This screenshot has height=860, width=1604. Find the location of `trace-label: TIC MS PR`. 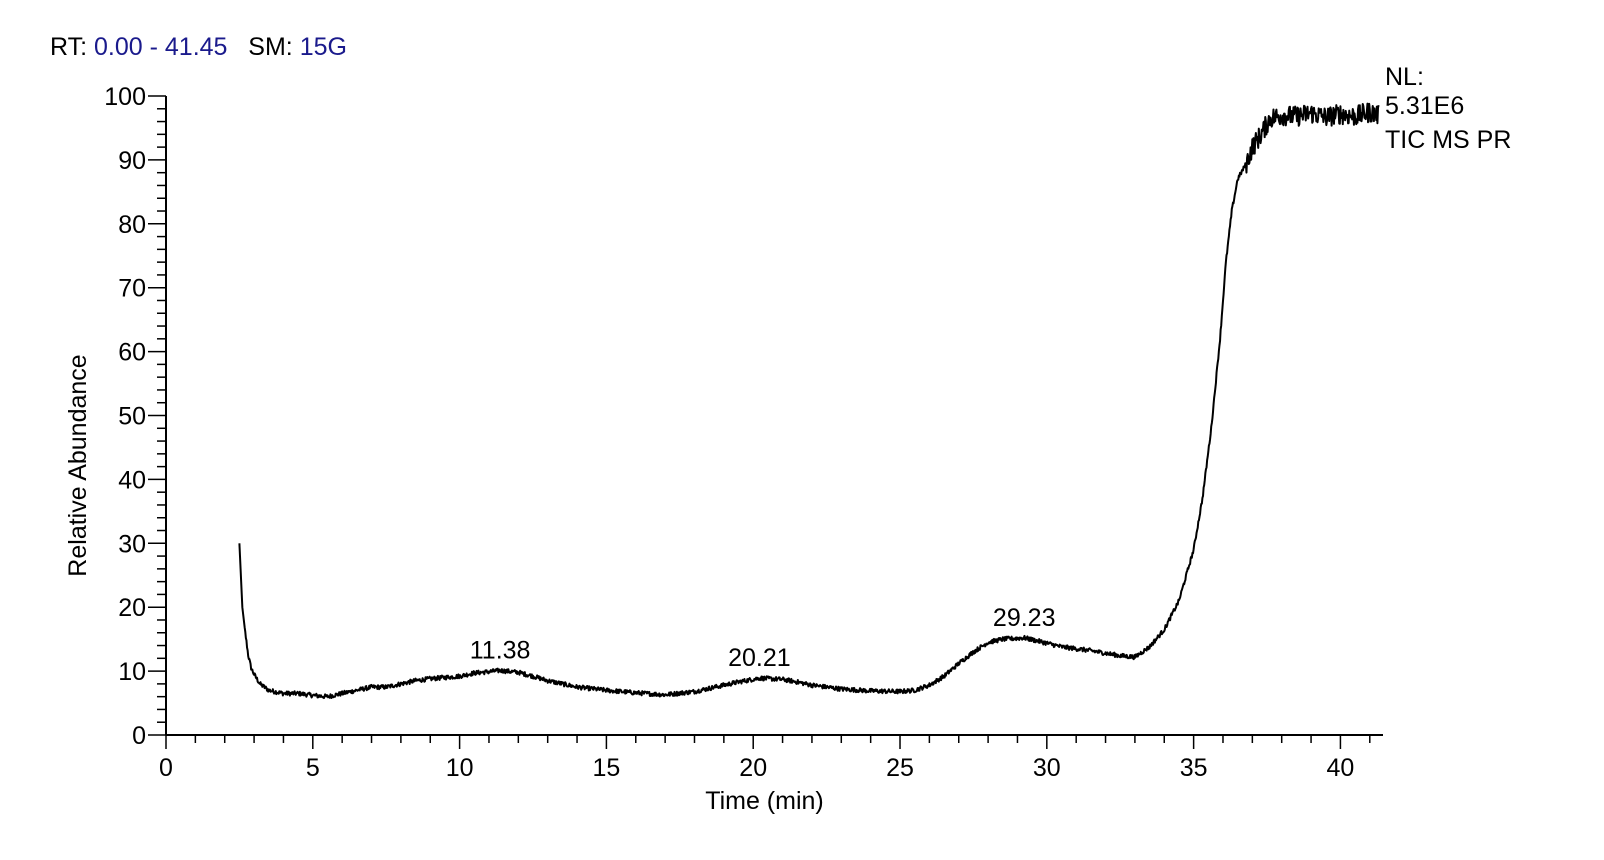

trace-label: TIC MS PR is located at coordinates (1448, 140).